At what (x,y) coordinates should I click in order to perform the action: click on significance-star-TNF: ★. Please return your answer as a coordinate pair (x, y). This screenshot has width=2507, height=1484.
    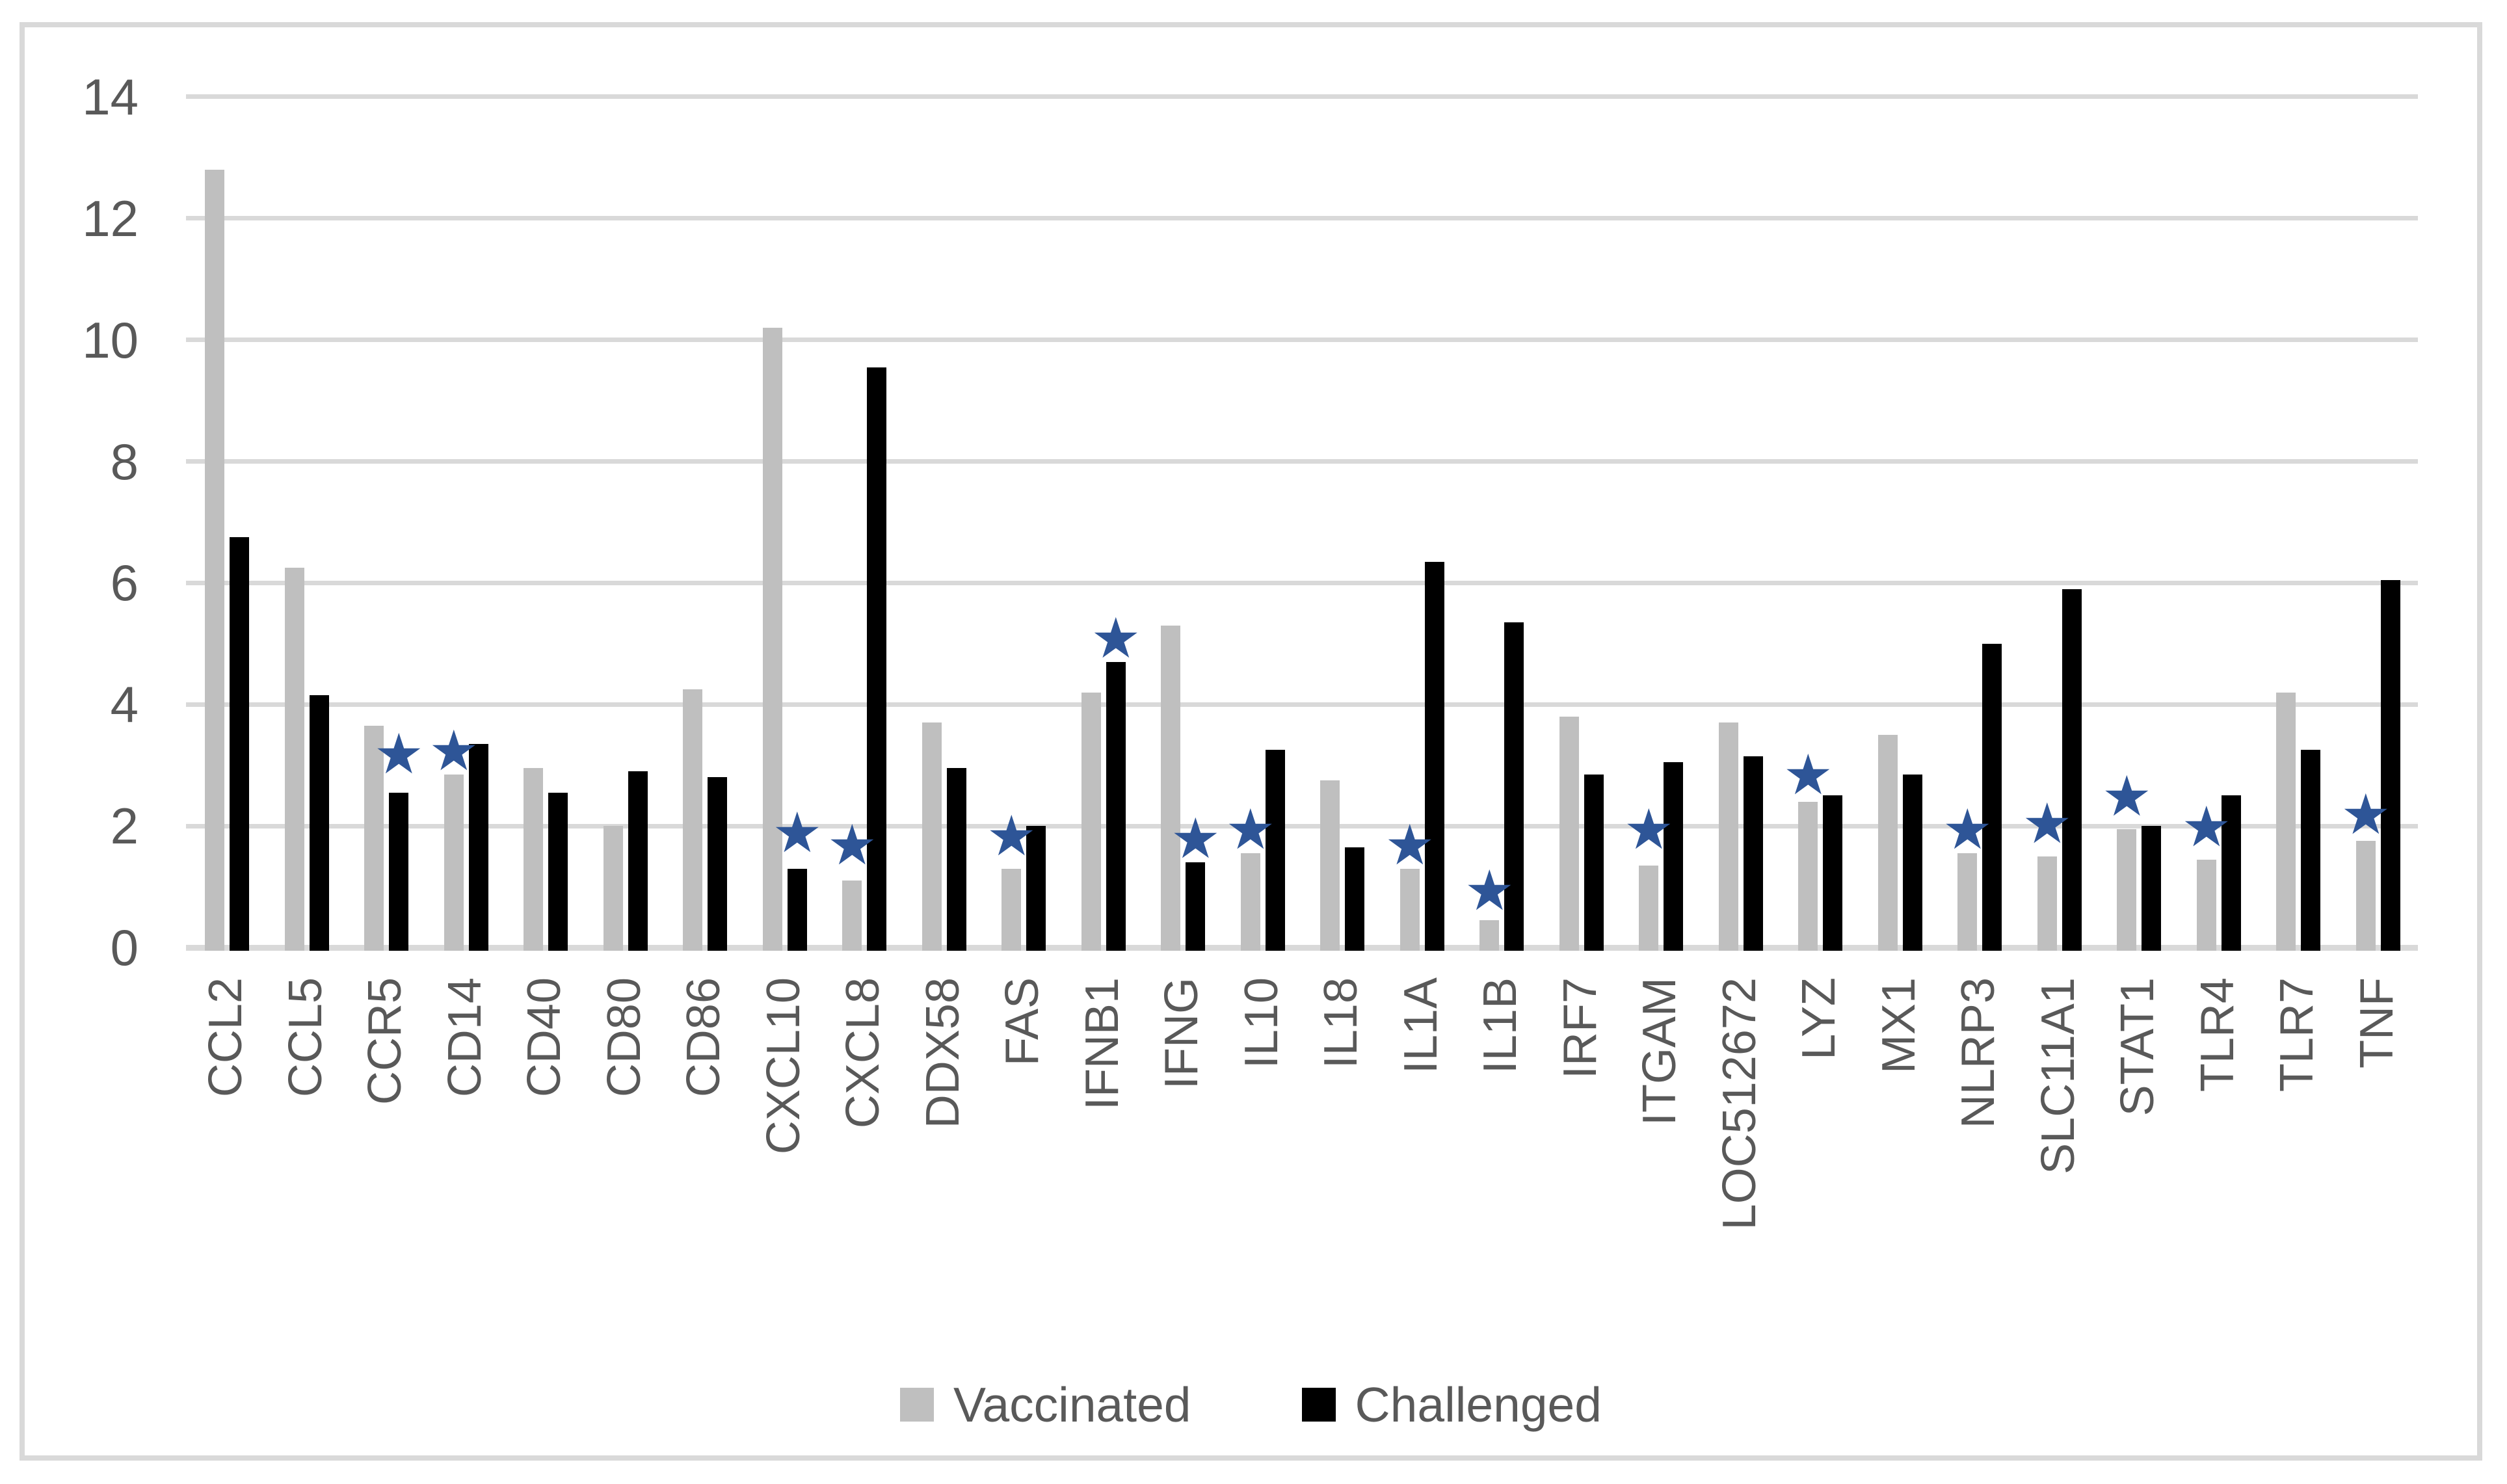
    Looking at the image, I should click on (2366, 815).